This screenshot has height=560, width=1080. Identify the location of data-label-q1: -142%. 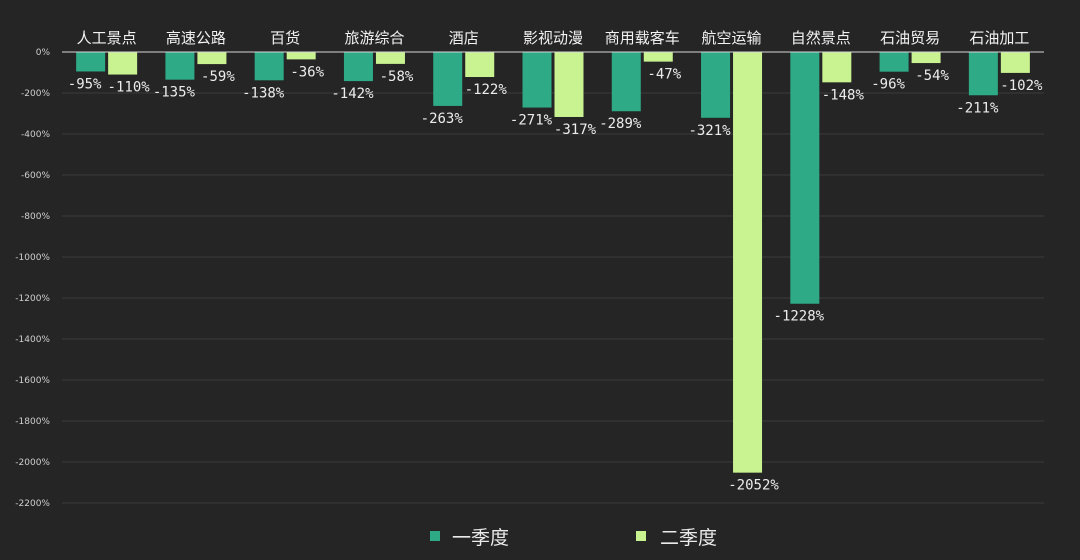
(352, 94).